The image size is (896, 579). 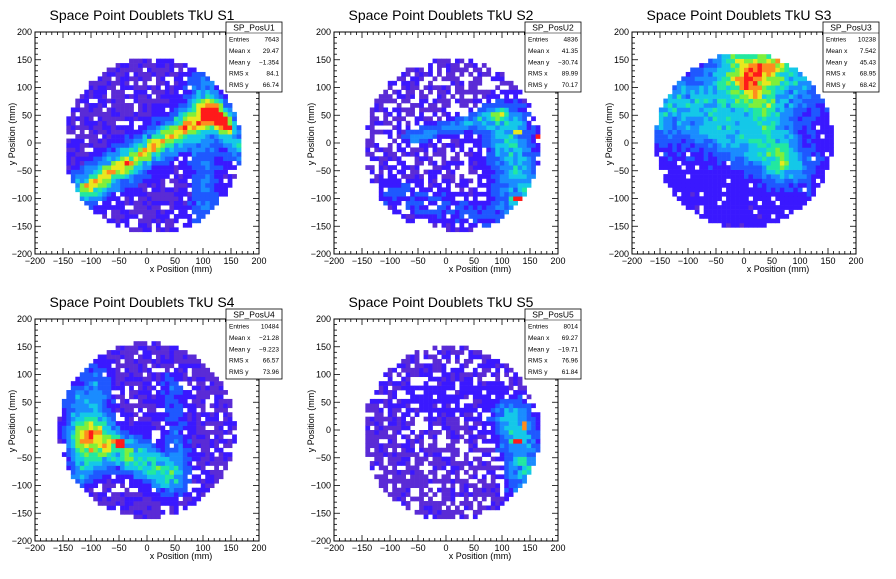 I want to click on y-tick-label: 100, so click(x=323, y=88).